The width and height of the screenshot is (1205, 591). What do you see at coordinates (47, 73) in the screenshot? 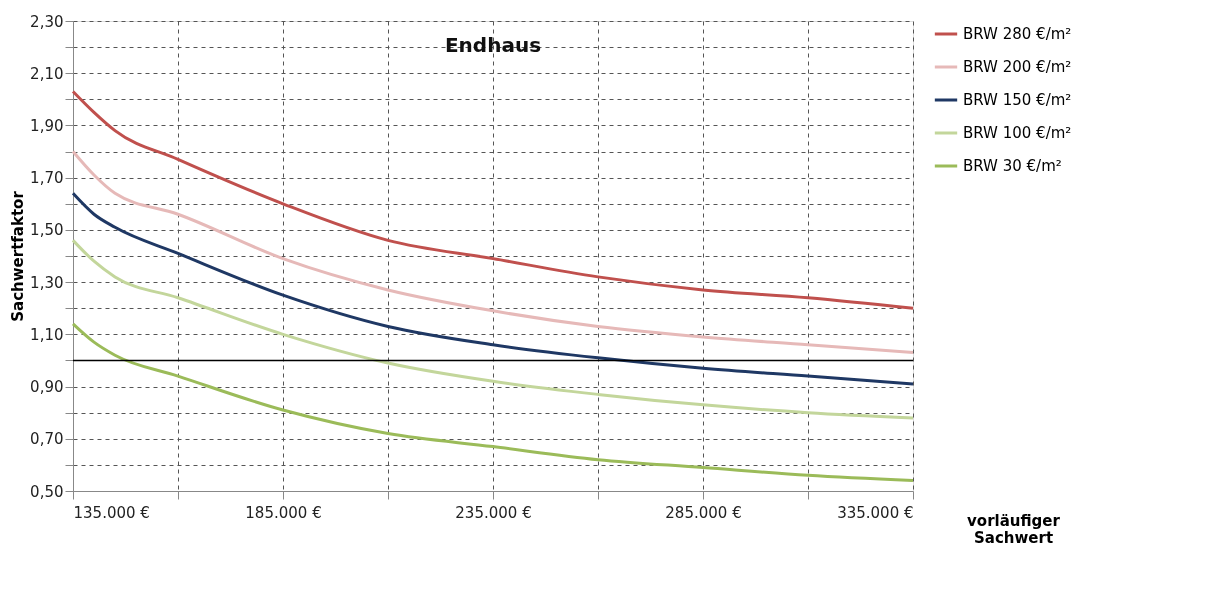
I see `y-tick-label: 2,10` at bounding box center [47, 73].